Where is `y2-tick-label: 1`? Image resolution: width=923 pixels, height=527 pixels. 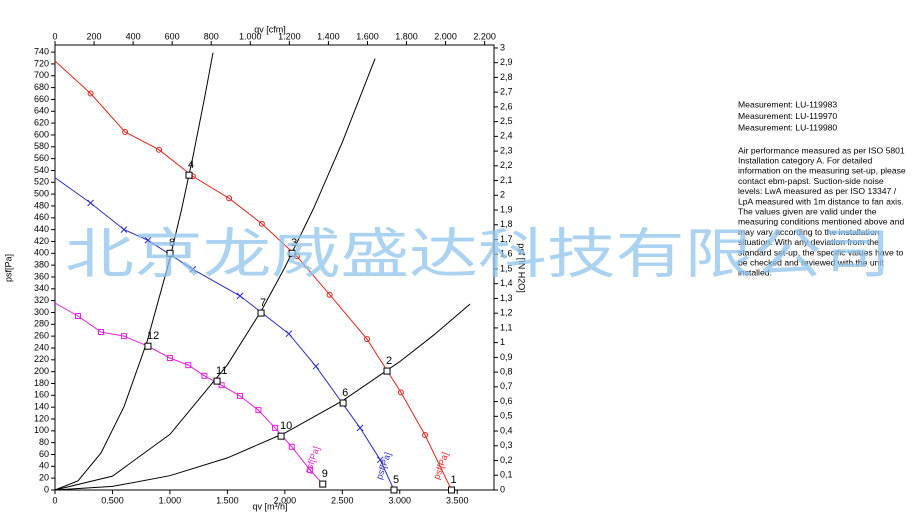 y2-tick-label: 1 is located at coordinates (502, 342).